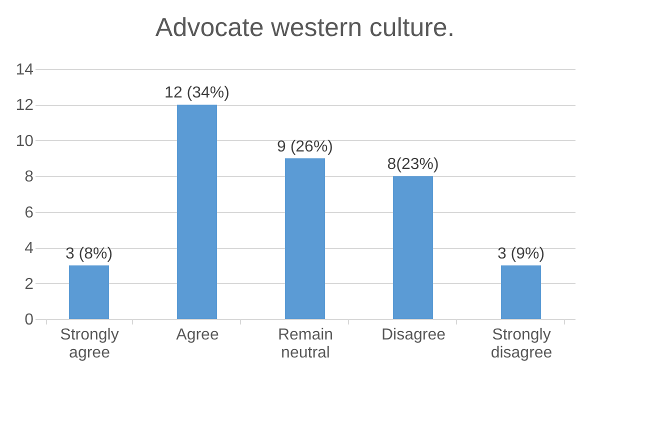  I want to click on data-label: 3 (8%), so click(89, 253).